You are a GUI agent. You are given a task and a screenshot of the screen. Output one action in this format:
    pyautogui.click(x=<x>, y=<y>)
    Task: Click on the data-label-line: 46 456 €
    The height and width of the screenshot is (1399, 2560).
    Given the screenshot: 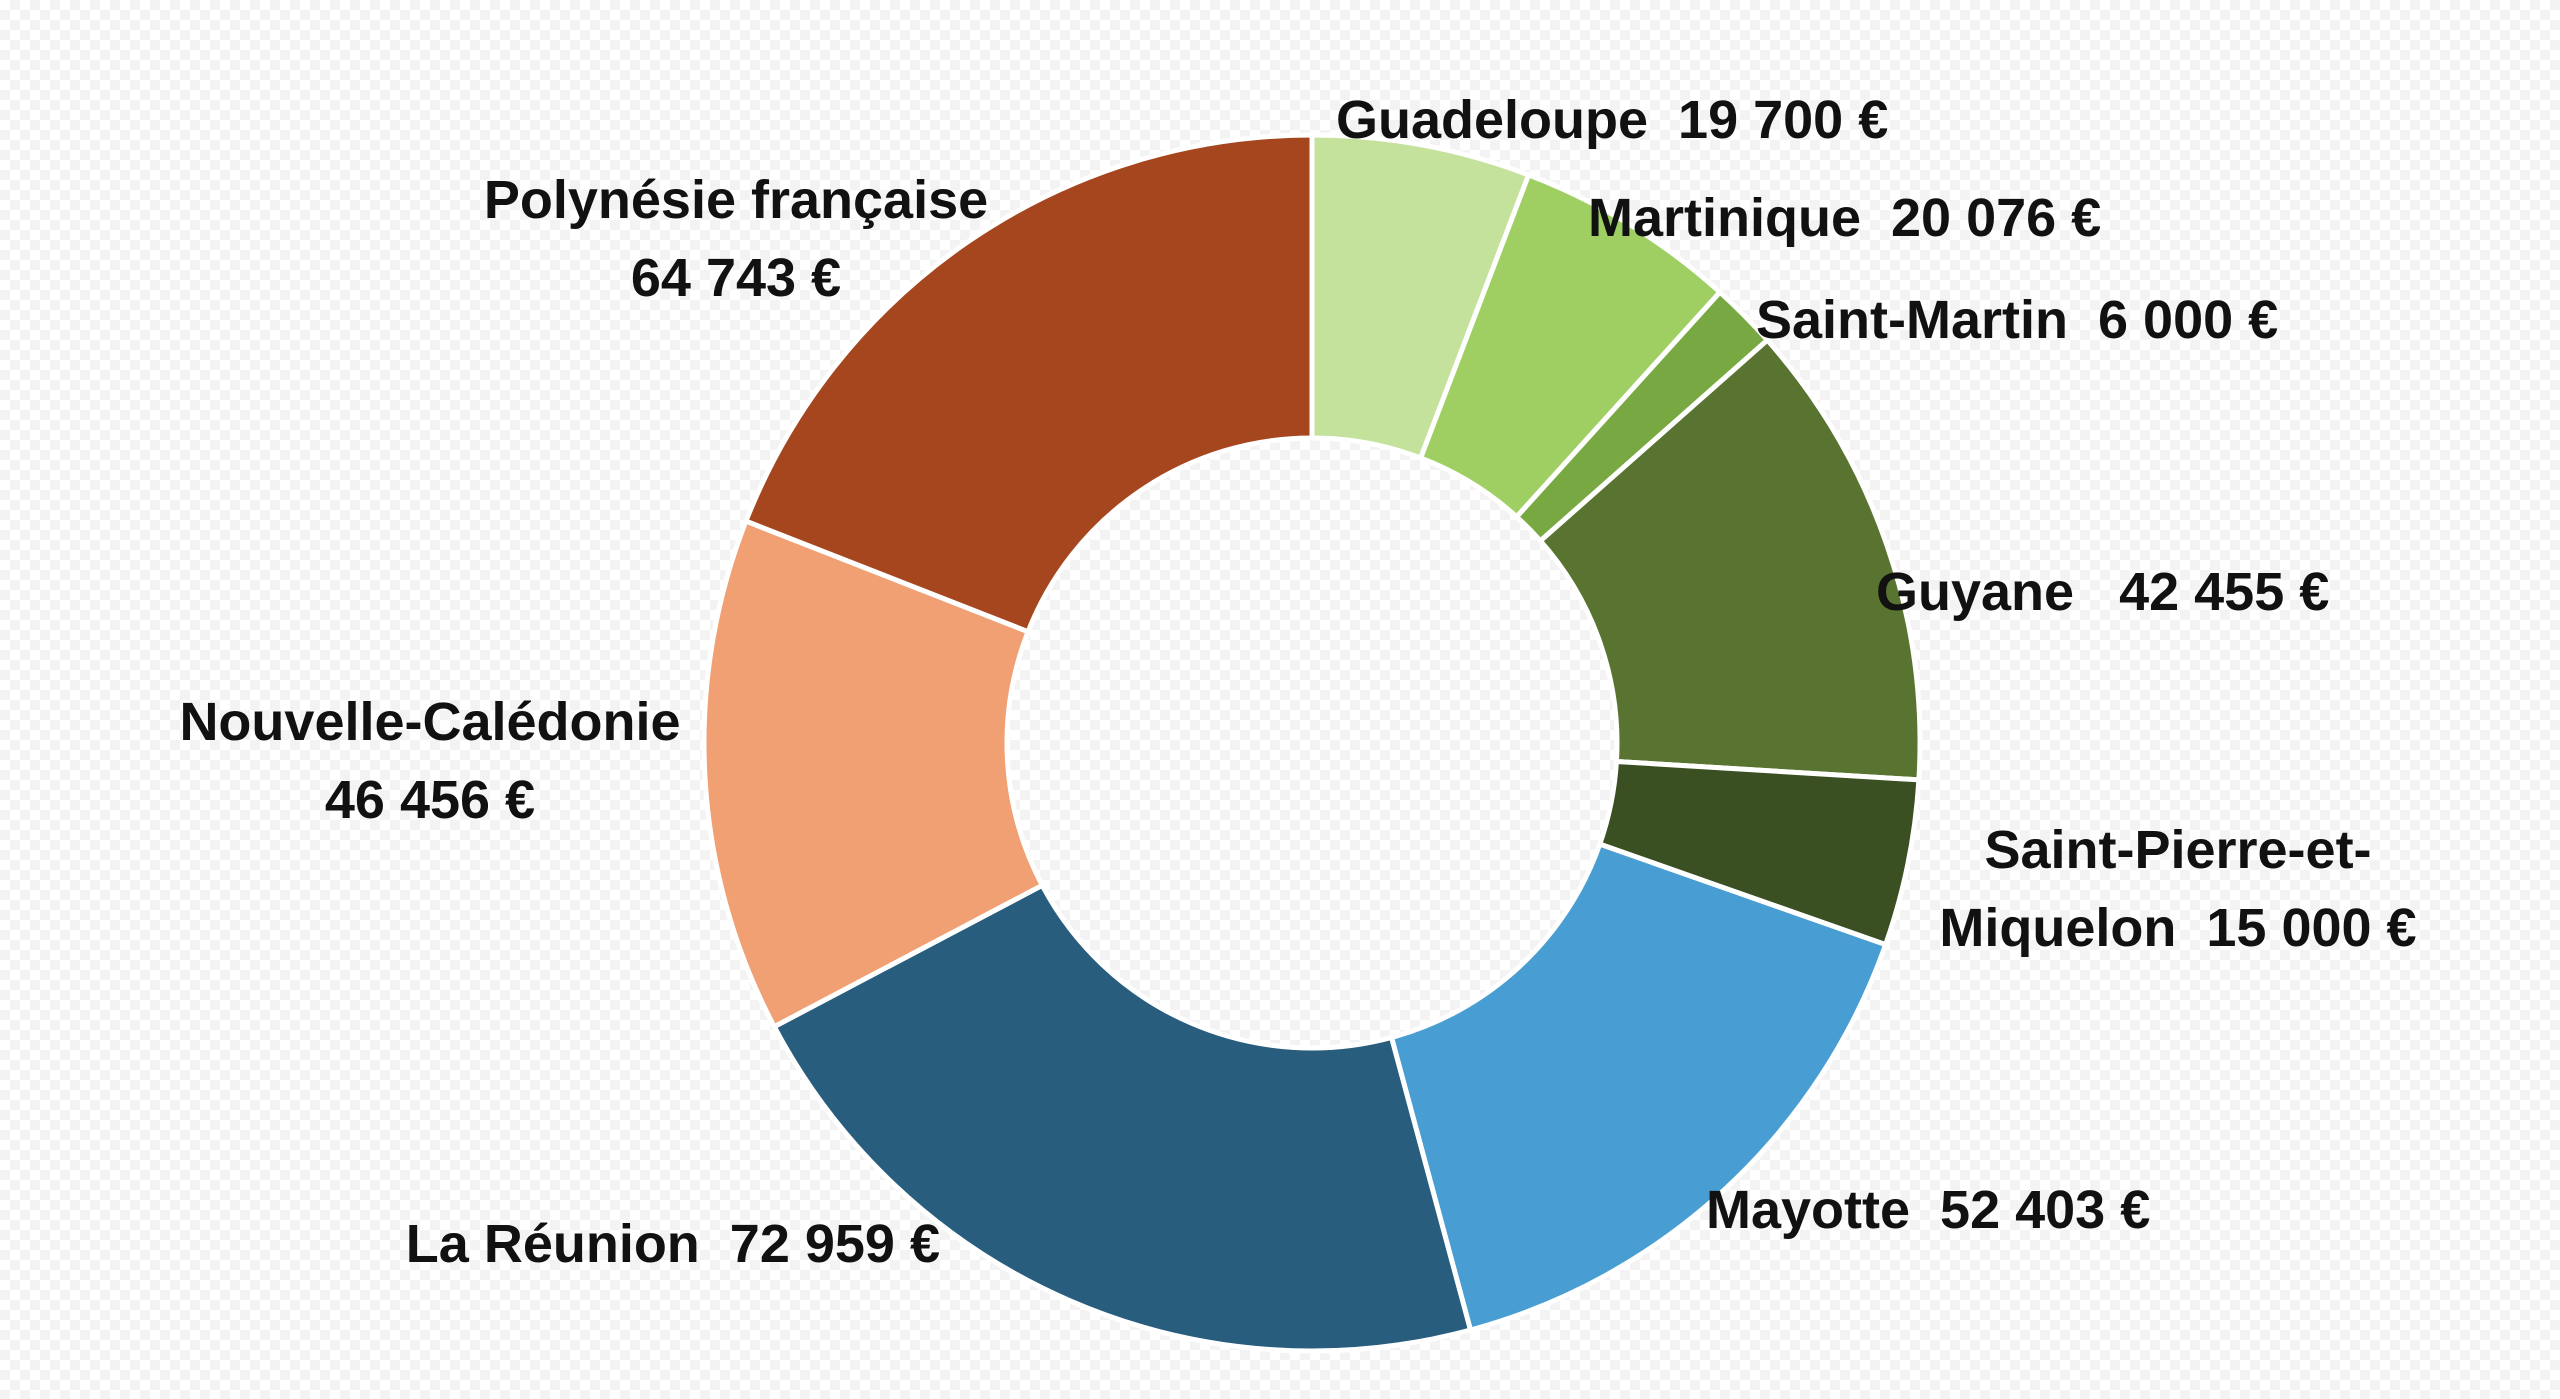 What is the action you would take?
    pyautogui.click(x=430, y=800)
    